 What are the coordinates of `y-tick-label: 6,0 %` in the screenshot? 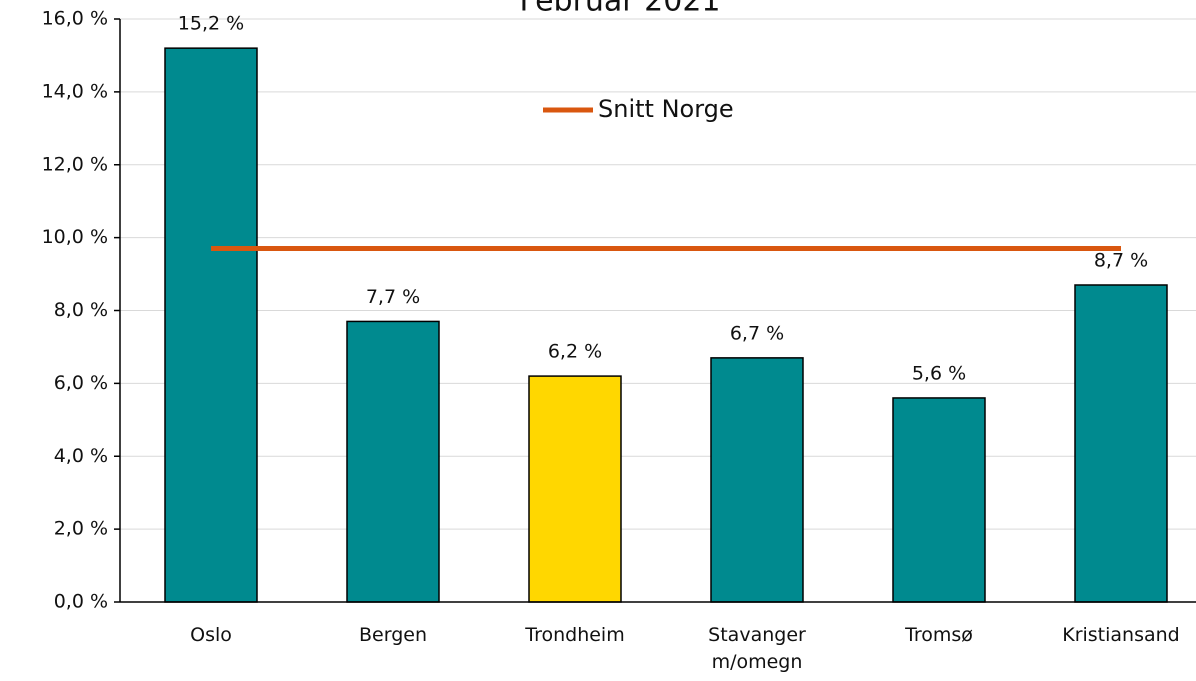 It's located at (81, 383).